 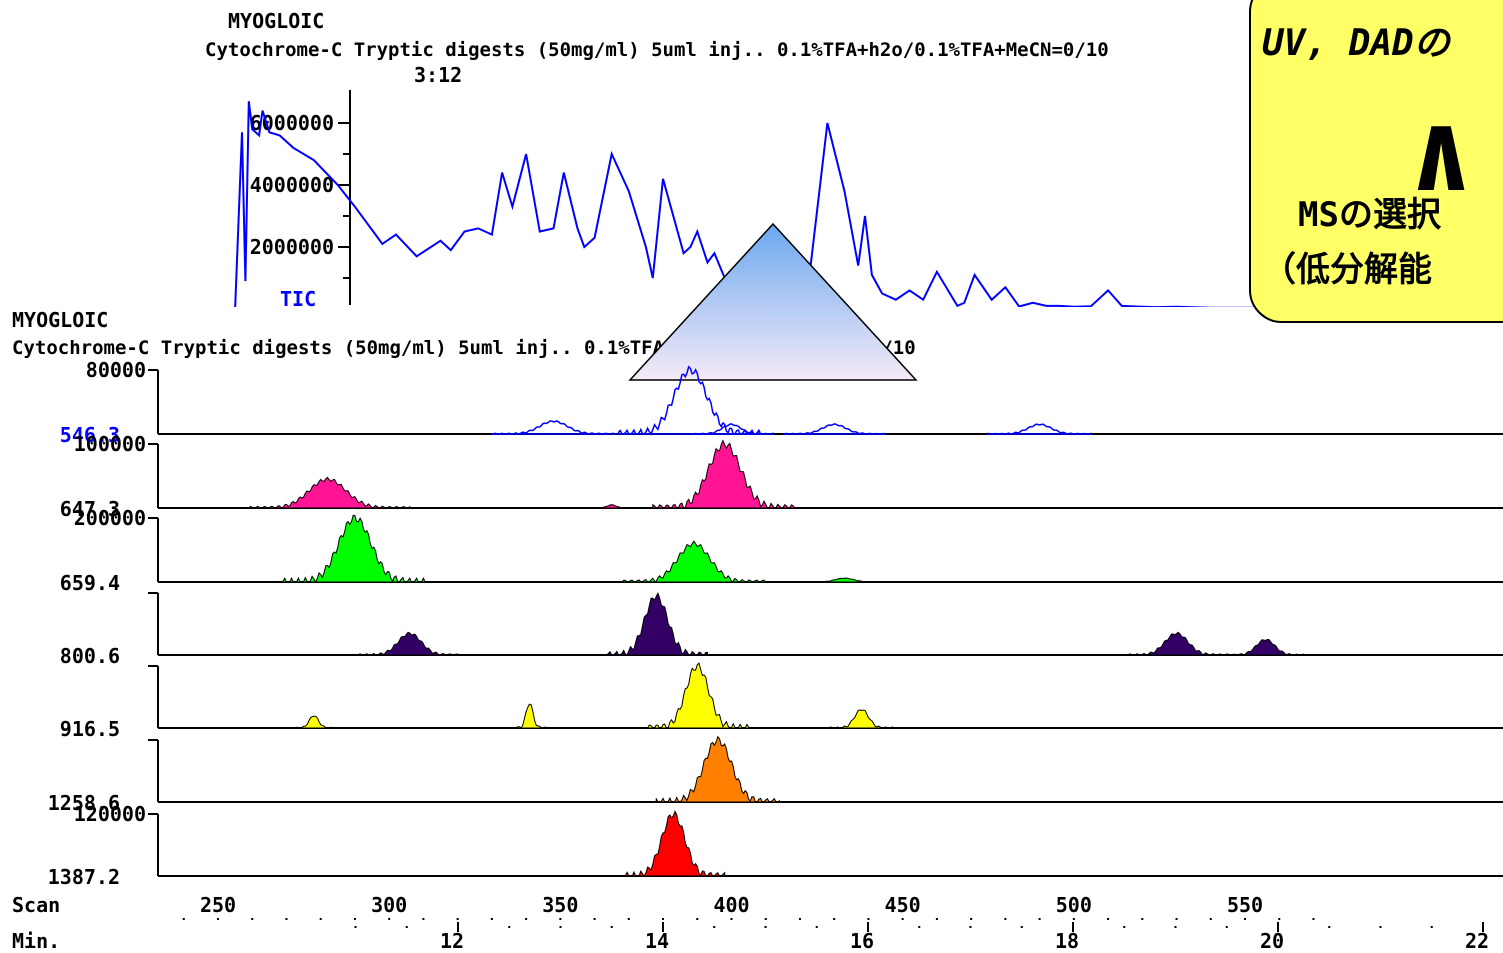 What do you see at coordinates (84, 803) in the screenshot?
I see `trace-mz-label: 1258.6` at bounding box center [84, 803].